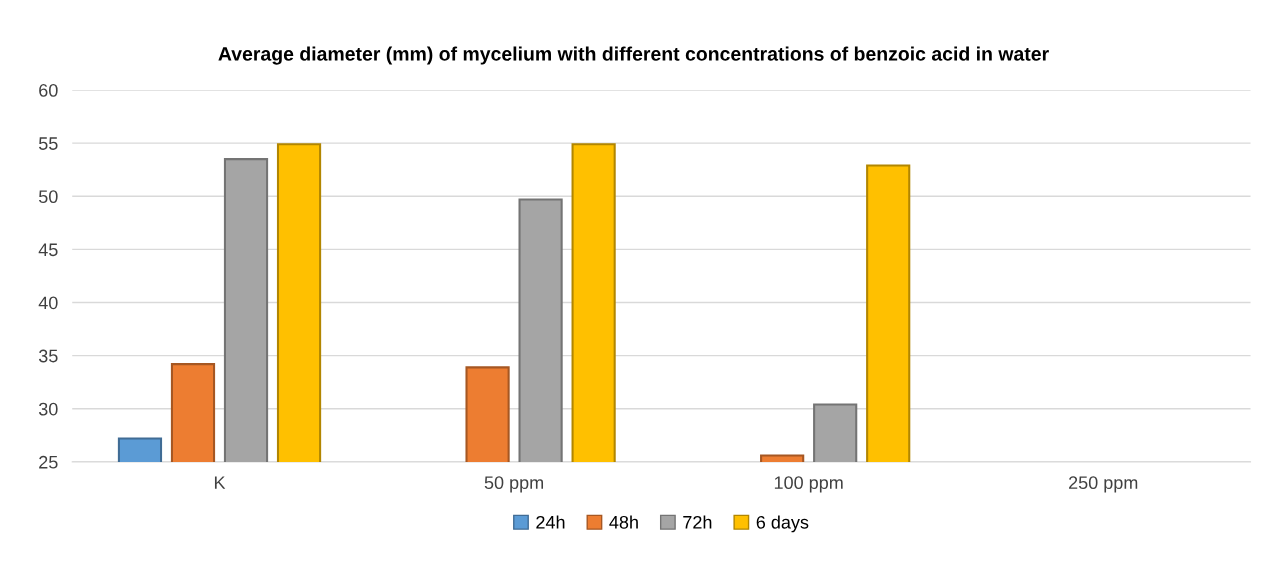 The height and width of the screenshot is (581, 1267). Describe the element at coordinates (633, 55) in the screenshot. I see `chart-title: Average diameter (mm) of mycelium with different concentrations of benzoic acid in water` at that location.